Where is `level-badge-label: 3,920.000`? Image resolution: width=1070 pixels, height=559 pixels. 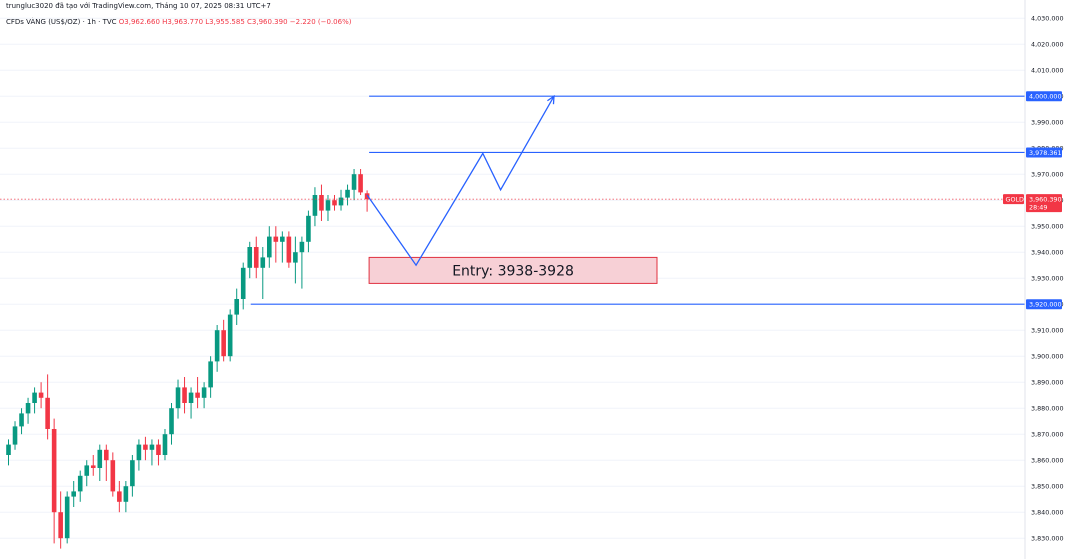
level-badge-label: 3,920.000 is located at coordinates (1045, 305).